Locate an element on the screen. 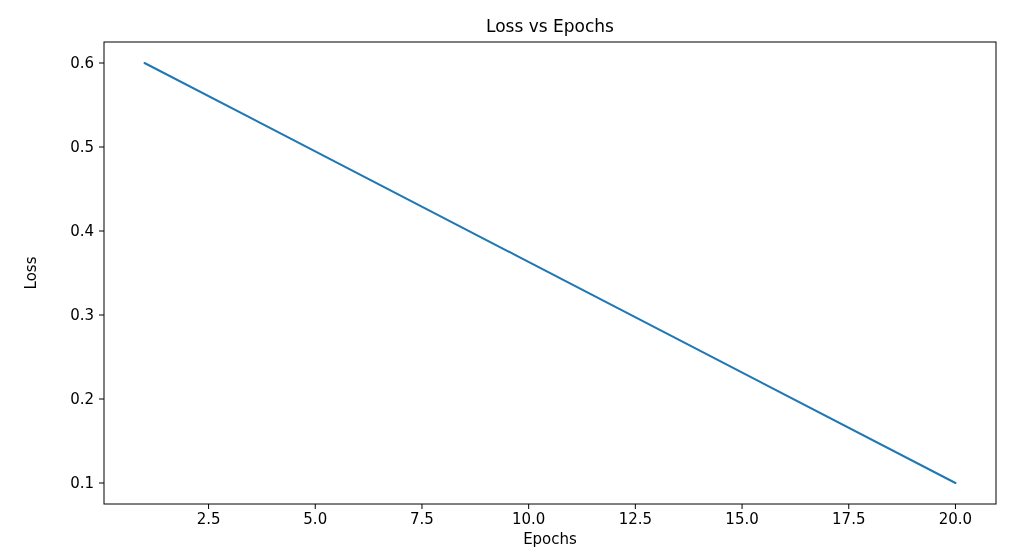 The width and height of the screenshot is (1027, 560). chart-title: Loss vs Epochs is located at coordinates (550, 26).